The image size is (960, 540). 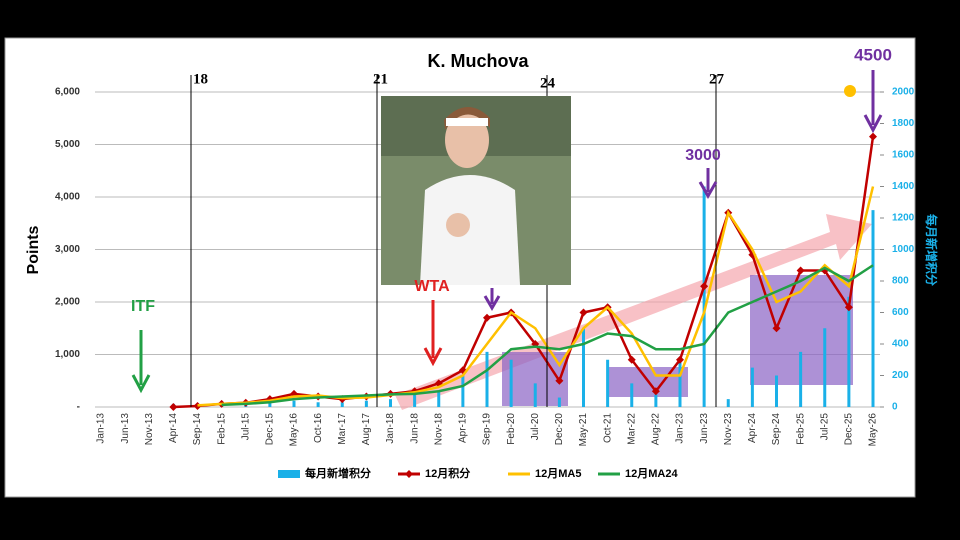 I want to click on x-tick-label: May-26, so click(x=873, y=430).